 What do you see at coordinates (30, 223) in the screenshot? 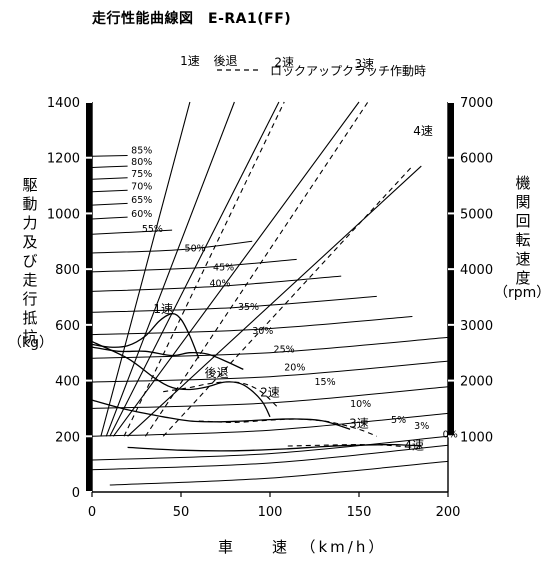
I see `y-axis-label-left-char: 力` at bounding box center [30, 223].